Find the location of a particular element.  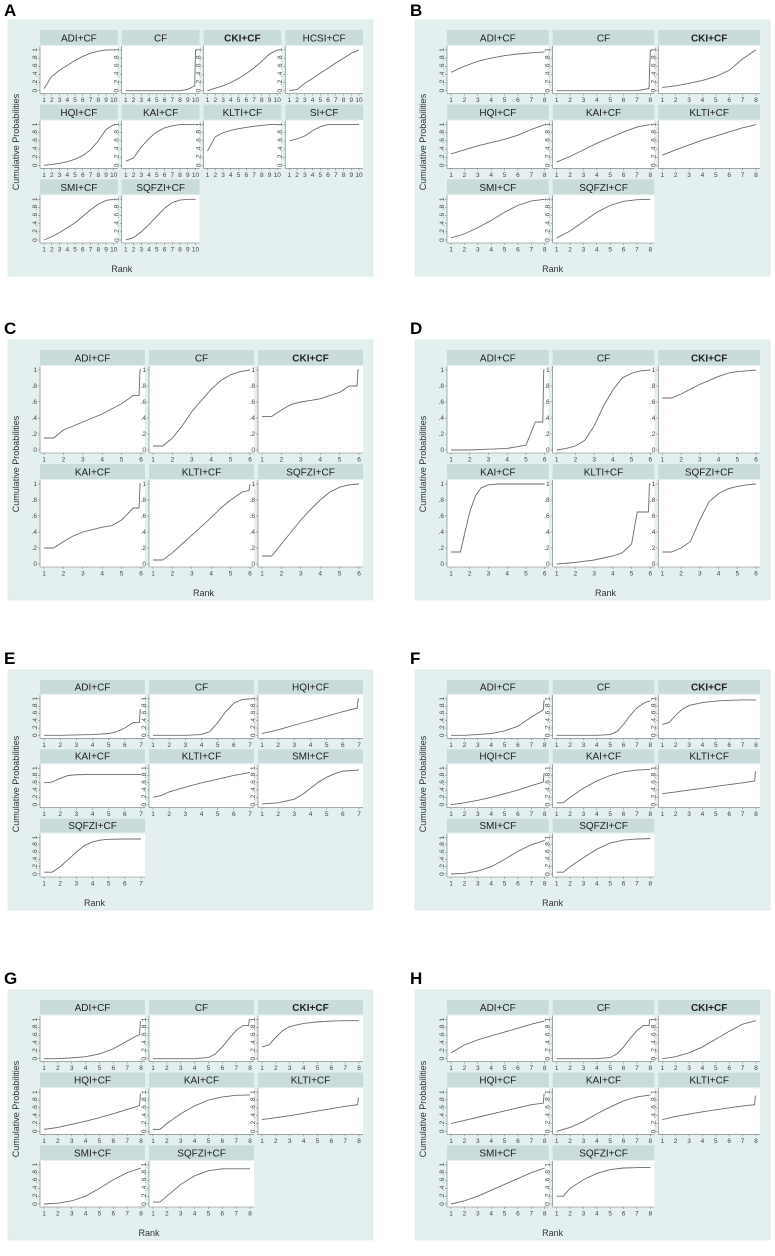

subplot-kai-cf: KAI+CF1 2 3 4 5 6 7 80.2.4.6.81 is located at coordinates (600, 1108).